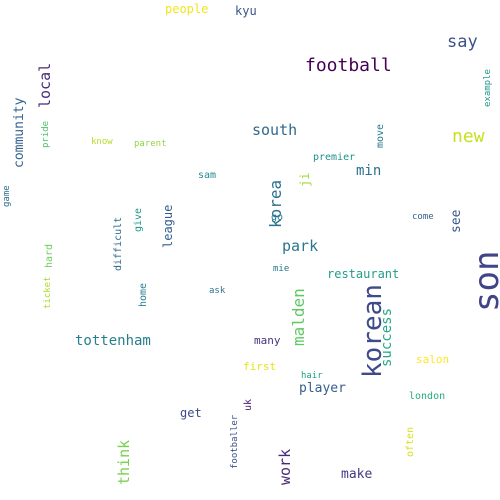 The height and width of the screenshot is (500, 500). What do you see at coordinates (312, 376) in the screenshot?
I see `cloud-word: hair` at bounding box center [312, 376].